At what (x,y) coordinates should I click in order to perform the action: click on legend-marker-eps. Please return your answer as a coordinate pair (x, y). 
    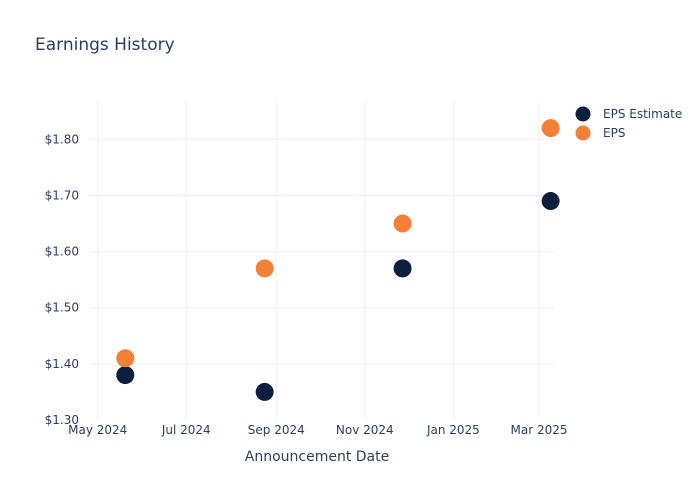
    Looking at the image, I should click on (583, 133).